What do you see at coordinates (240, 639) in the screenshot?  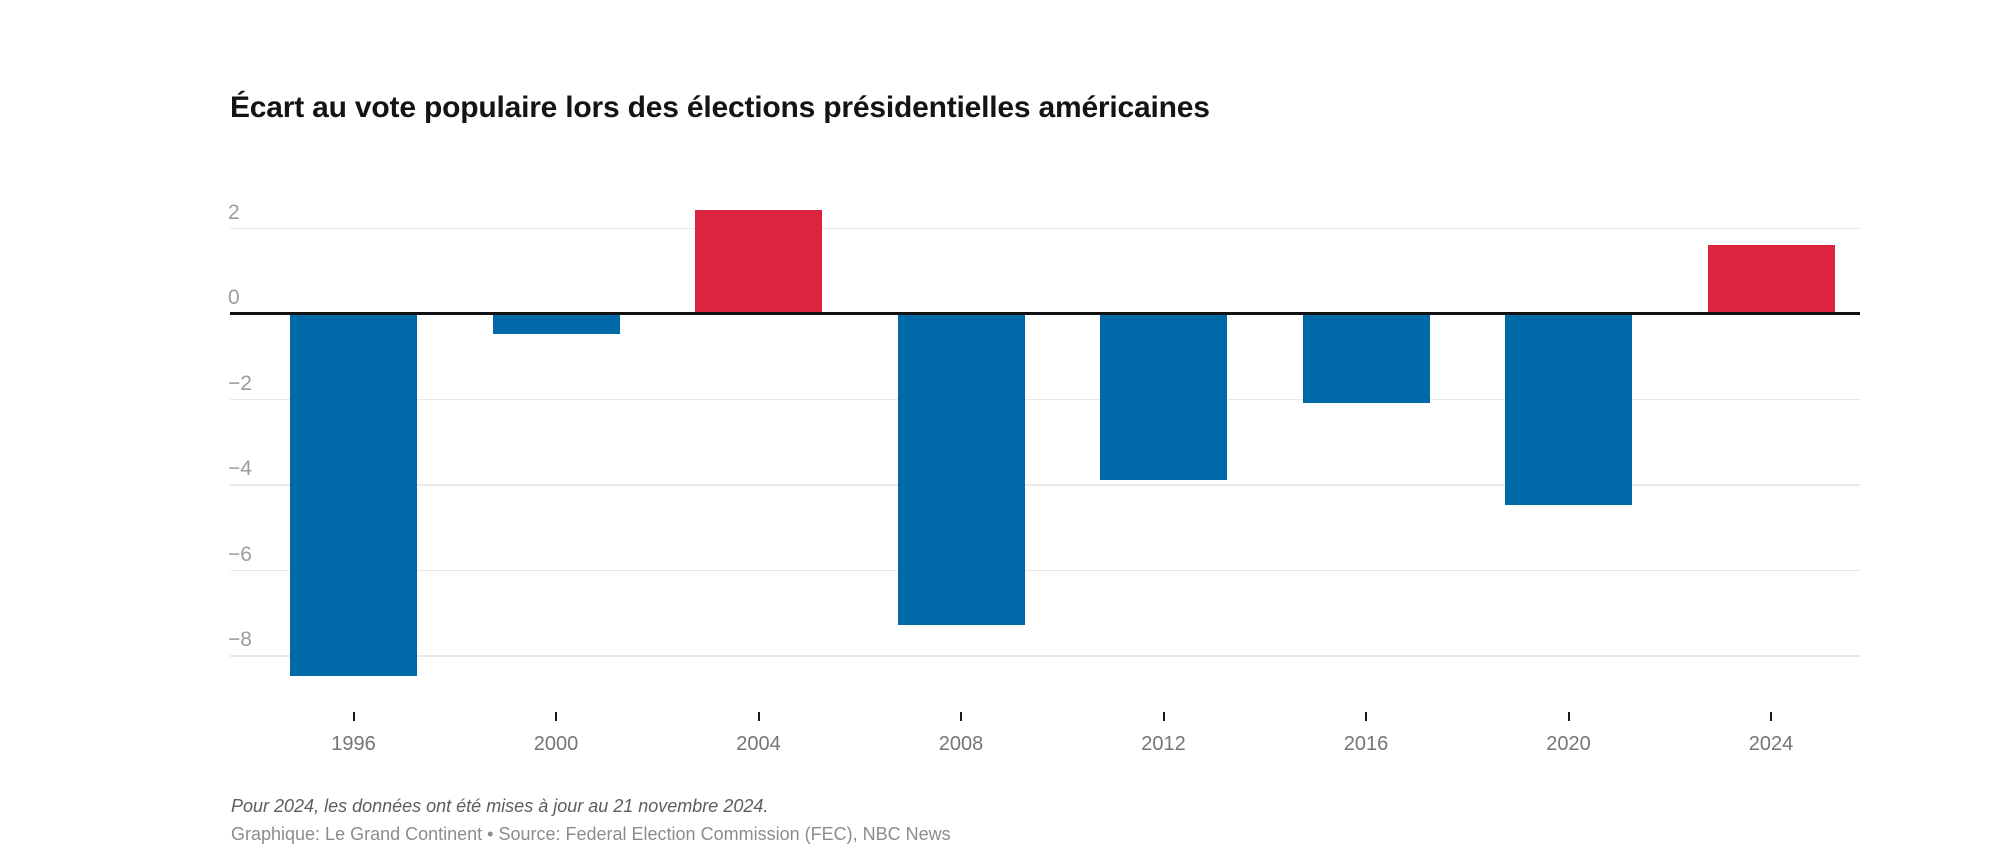 I see `y-tick-label--8: −8` at bounding box center [240, 639].